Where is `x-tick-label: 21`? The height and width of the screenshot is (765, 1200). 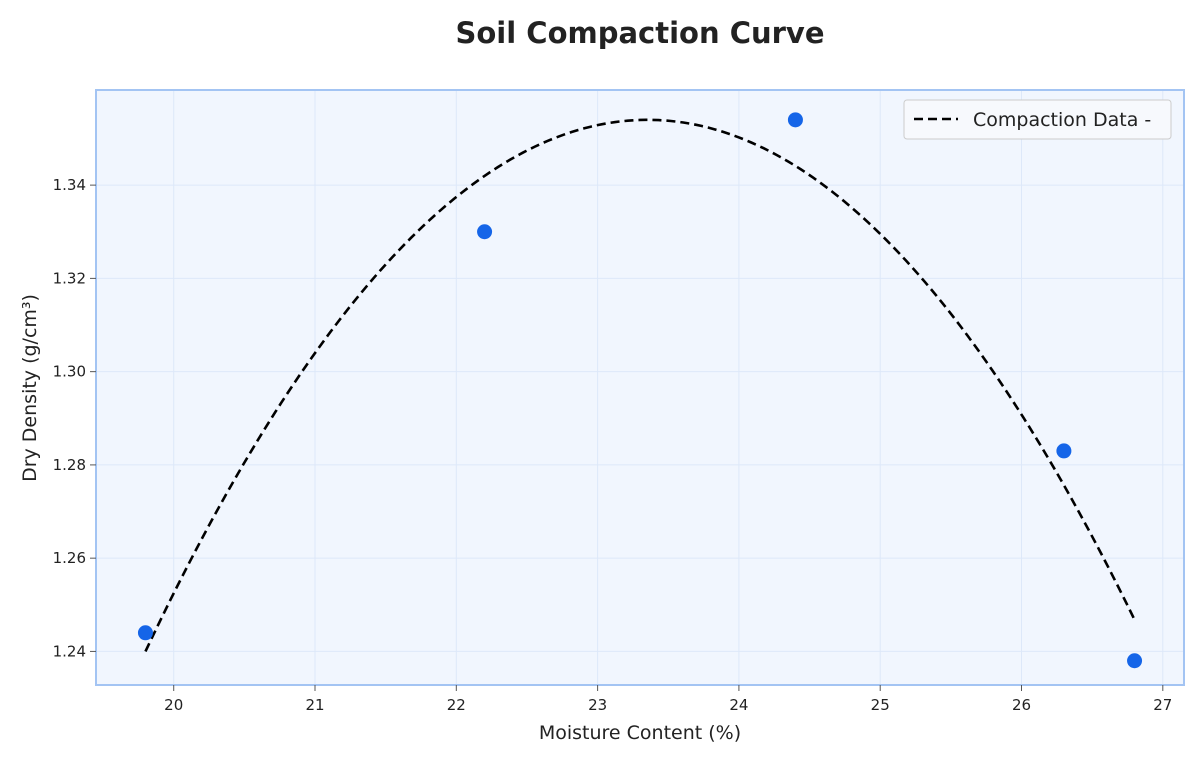 x-tick-label: 21 is located at coordinates (314, 705).